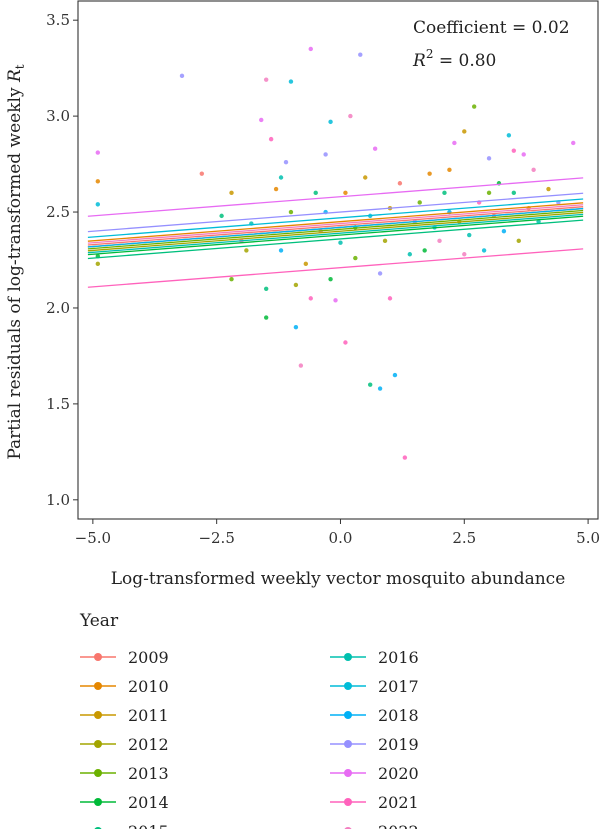 The image size is (600, 829). I want to click on x-tick-label: −5.0, so click(93, 538).